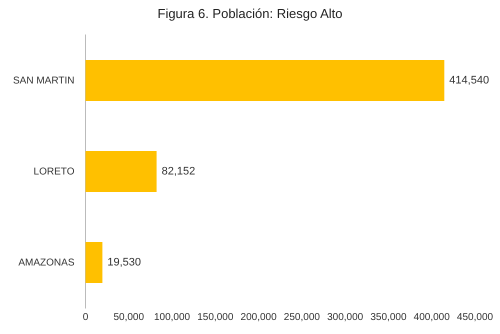  I want to click on y-tick-label: LORETO, so click(54, 172).